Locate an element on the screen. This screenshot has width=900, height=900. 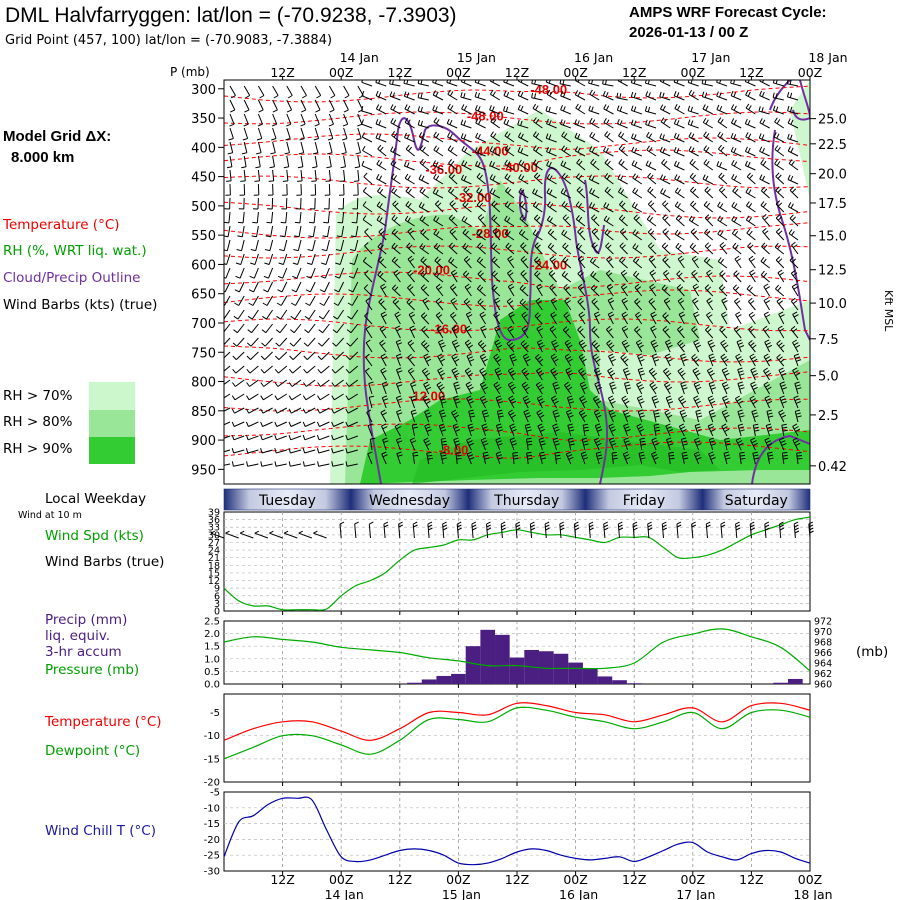
wind-ytick-12: 36 is located at coordinates (214, 520).